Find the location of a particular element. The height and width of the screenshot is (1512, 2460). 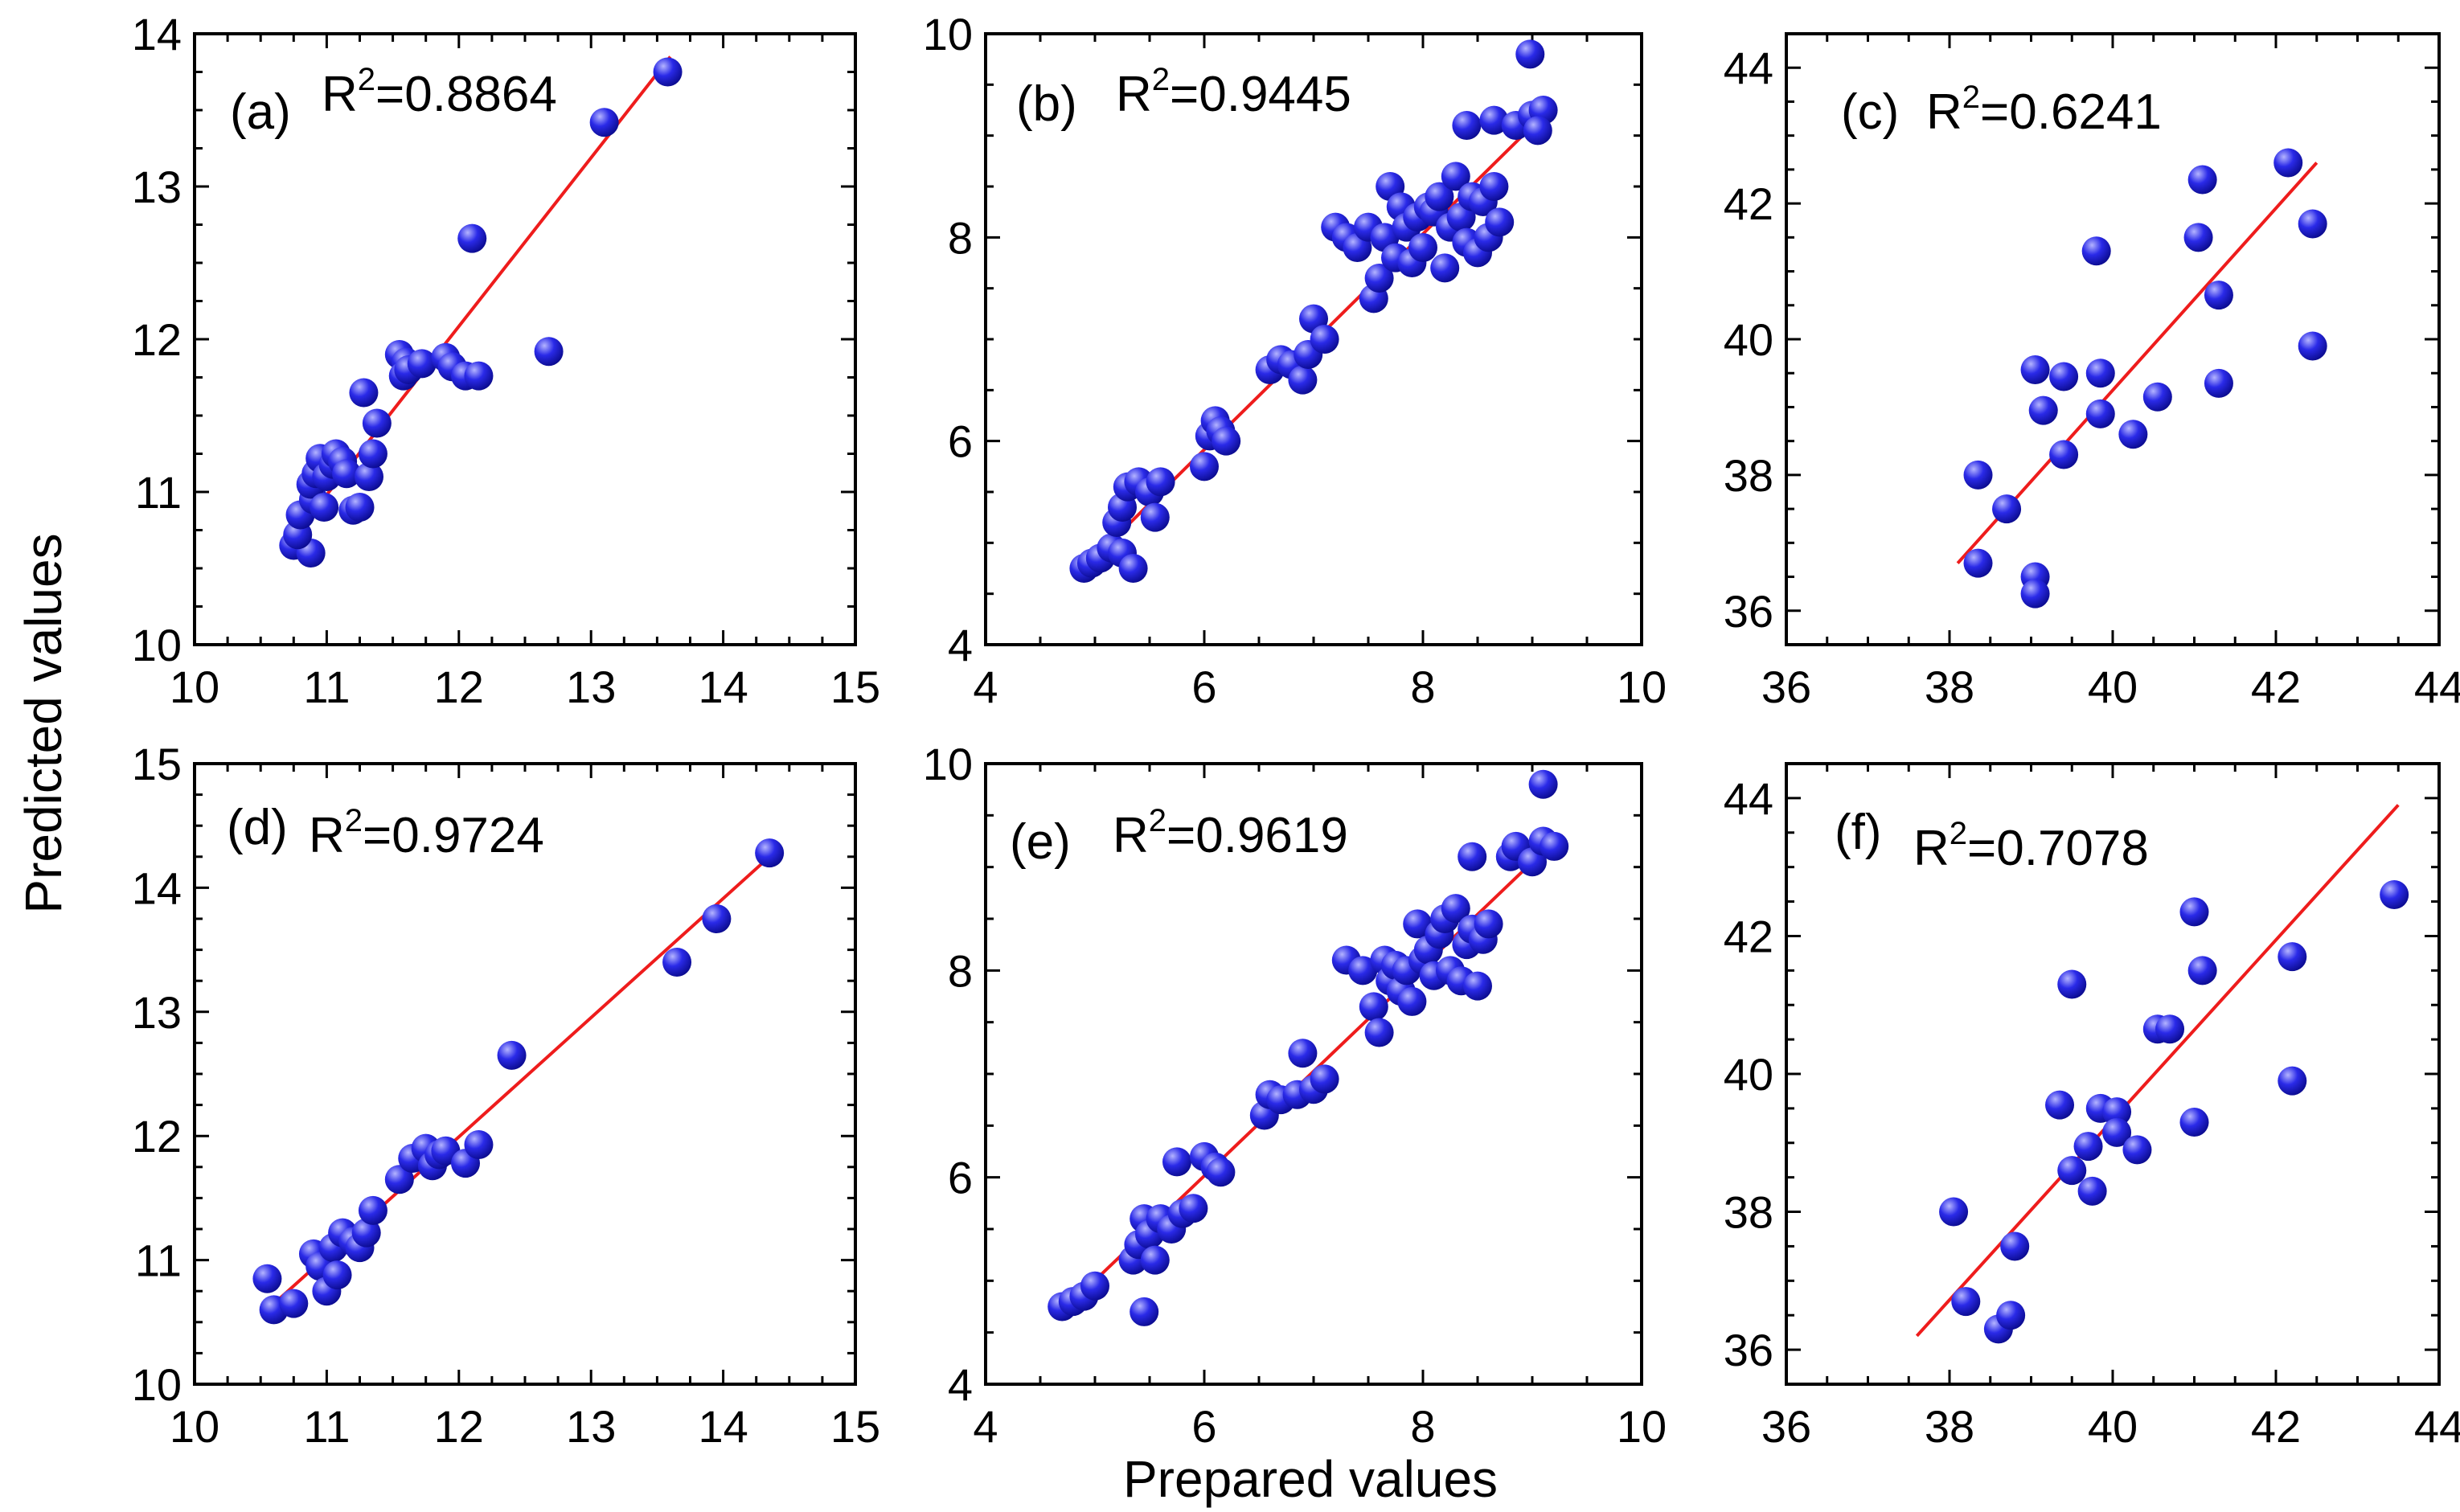

r-squared-annotation: R2=0.9619 is located at coordinates (1230, 833).